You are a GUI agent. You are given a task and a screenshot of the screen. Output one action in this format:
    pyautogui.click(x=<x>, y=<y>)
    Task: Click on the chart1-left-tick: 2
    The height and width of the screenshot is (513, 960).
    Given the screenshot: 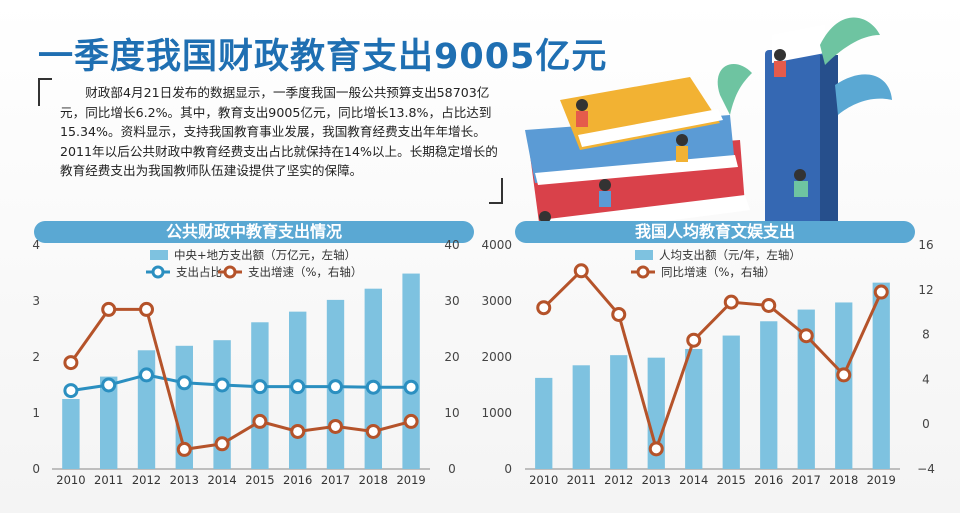 What is the action you would take?
    pyautogui.click(x=36, y=357)
    